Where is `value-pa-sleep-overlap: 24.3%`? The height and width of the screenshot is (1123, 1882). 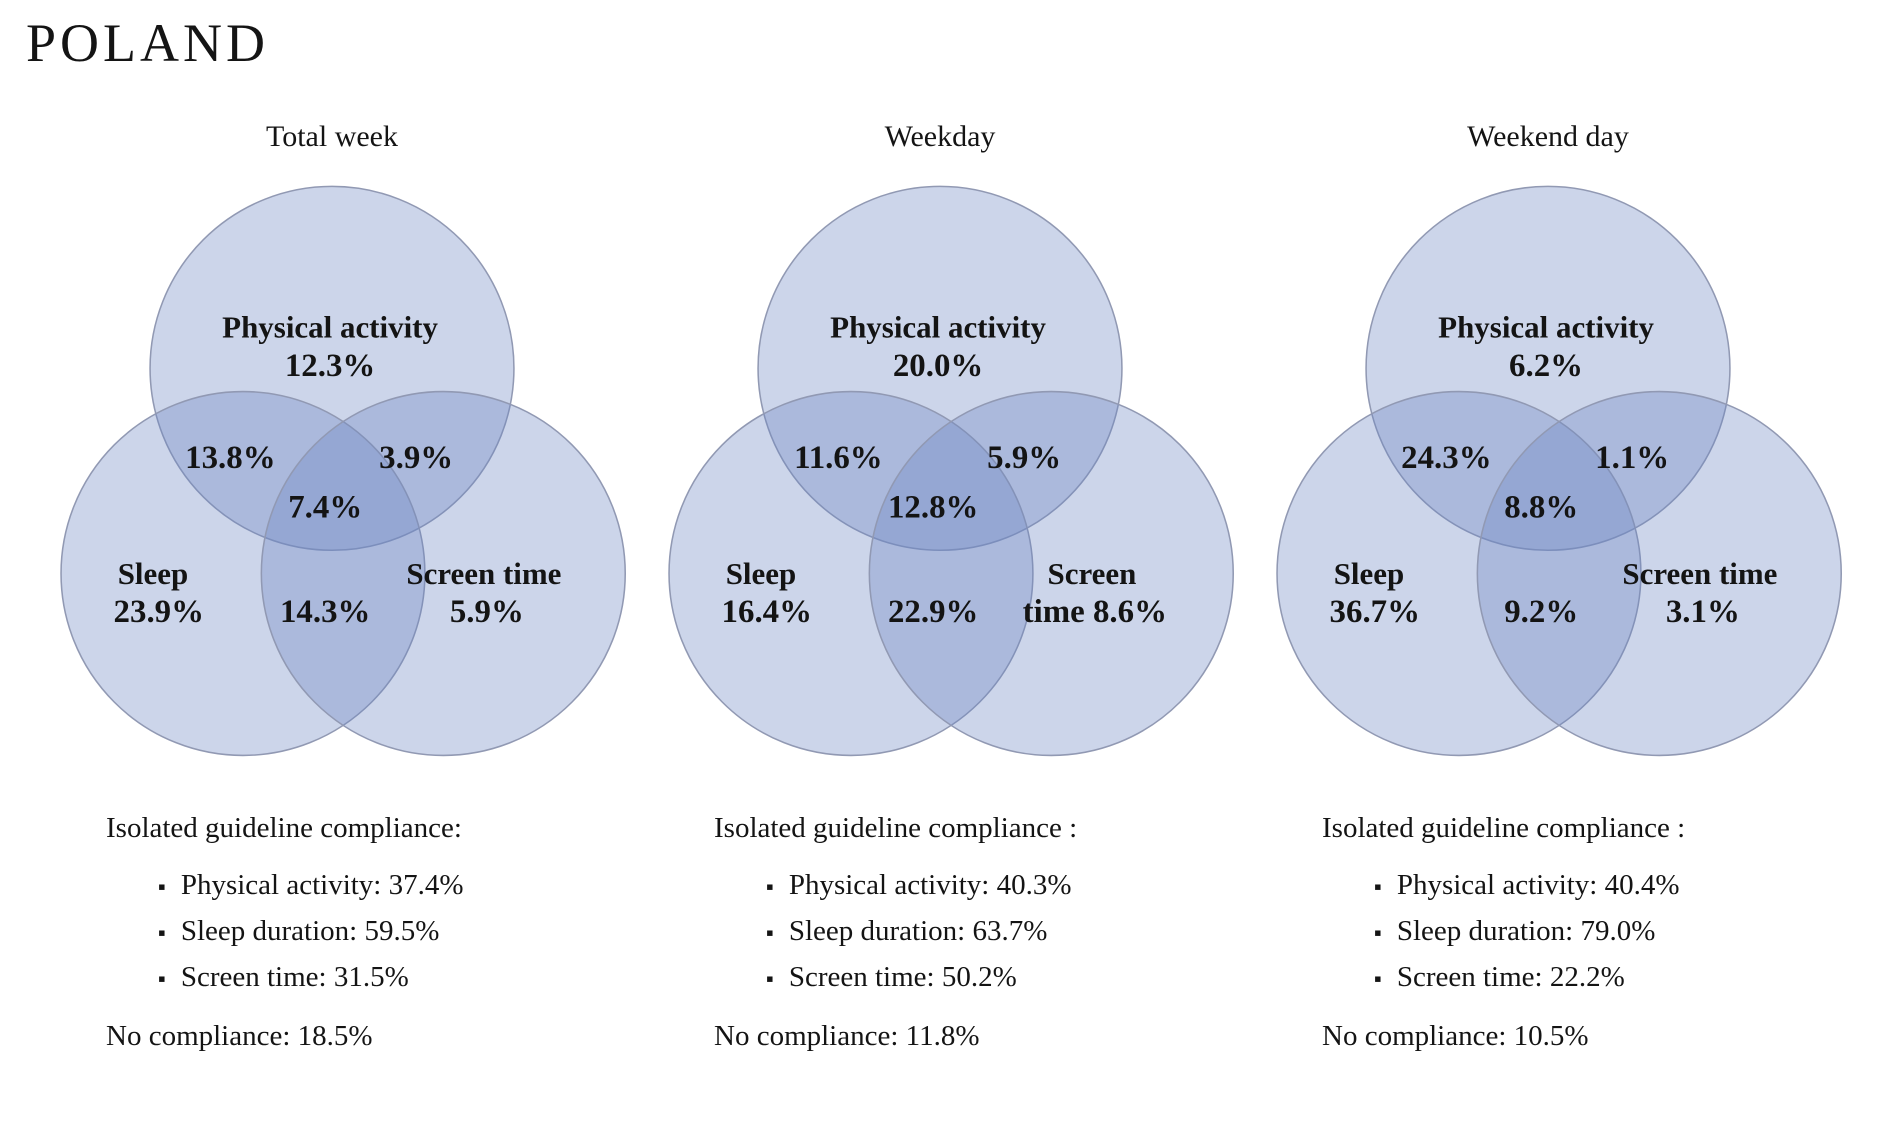 value-pa-sleep-overlap: 24.3% is located at coordinates (1446, 458).